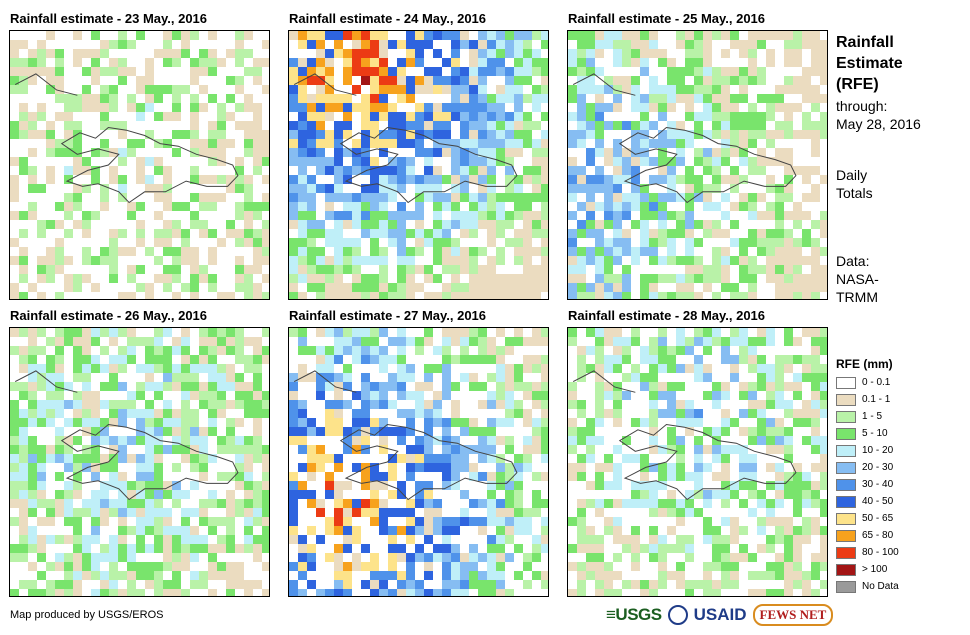 The height and width of the screenshot is (635, 970). I want to click on panel-title: Rainfall estimate - 23 May., 2016, so click(109, 18).